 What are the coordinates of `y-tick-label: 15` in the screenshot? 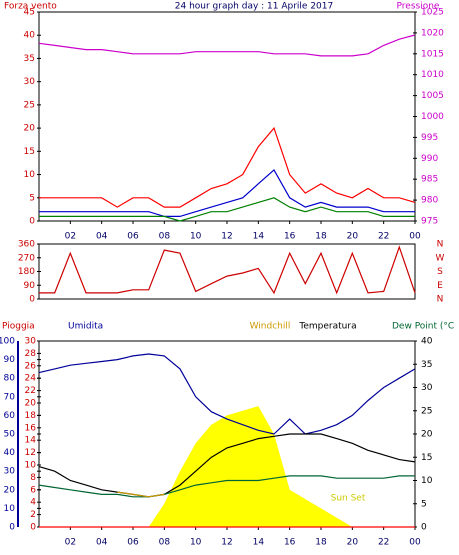 It's located at (29, 152).